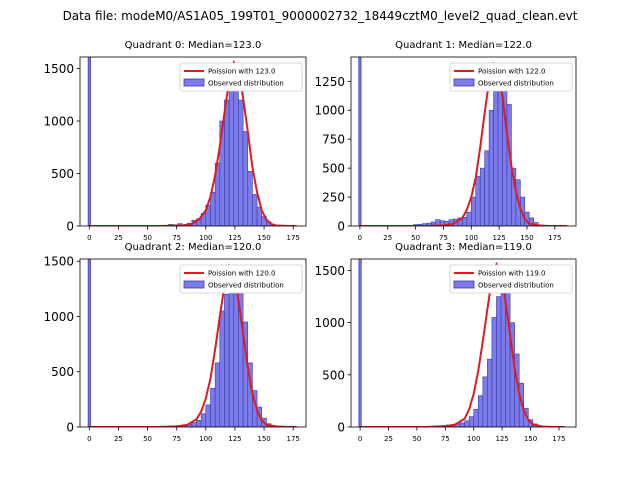 Image resolution: width=640 pixels, height=480 pixels. What do you see at coordinates (333, 198) in the screenshot?
I see `y-tick-label: 250` at bounding box center [333, 198].